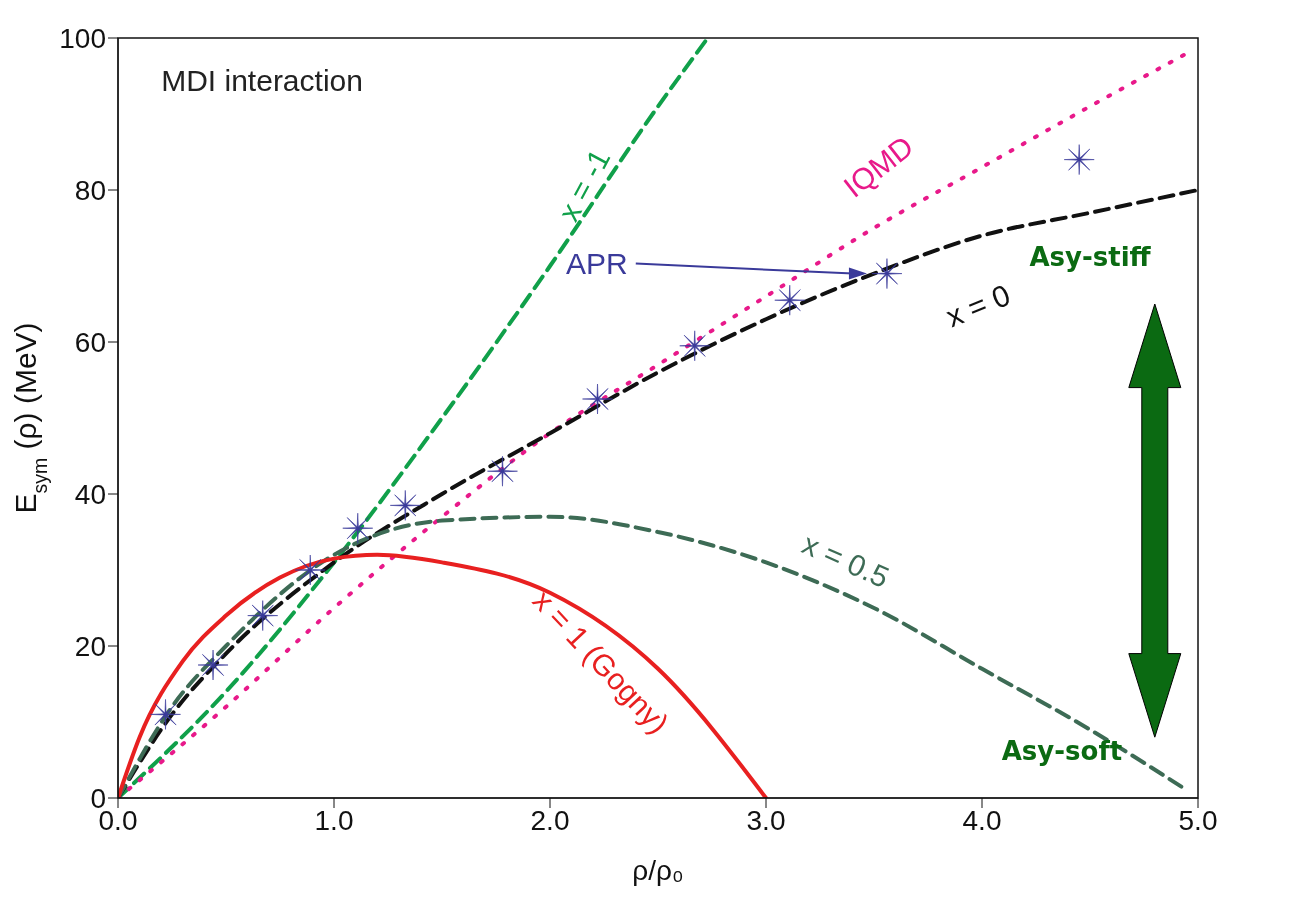  Describe the element at coordinates (1198, 820) in the screenshot. I see `x-tick-label: 5.0` at that location.